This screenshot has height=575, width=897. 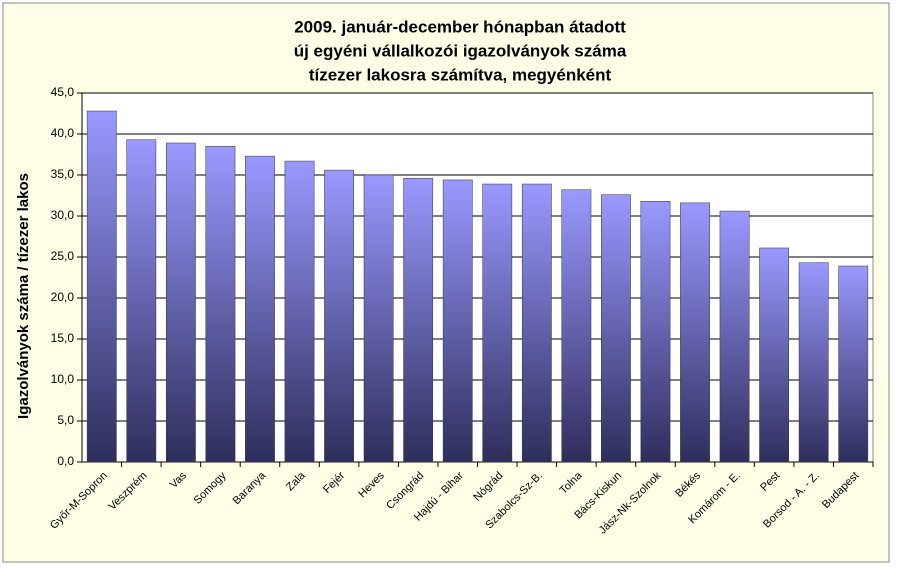 What do you see at coordinates (63, 256) in the screenshot?
I see `y-tick-label: 25,0` at bounding box center [63, 256].